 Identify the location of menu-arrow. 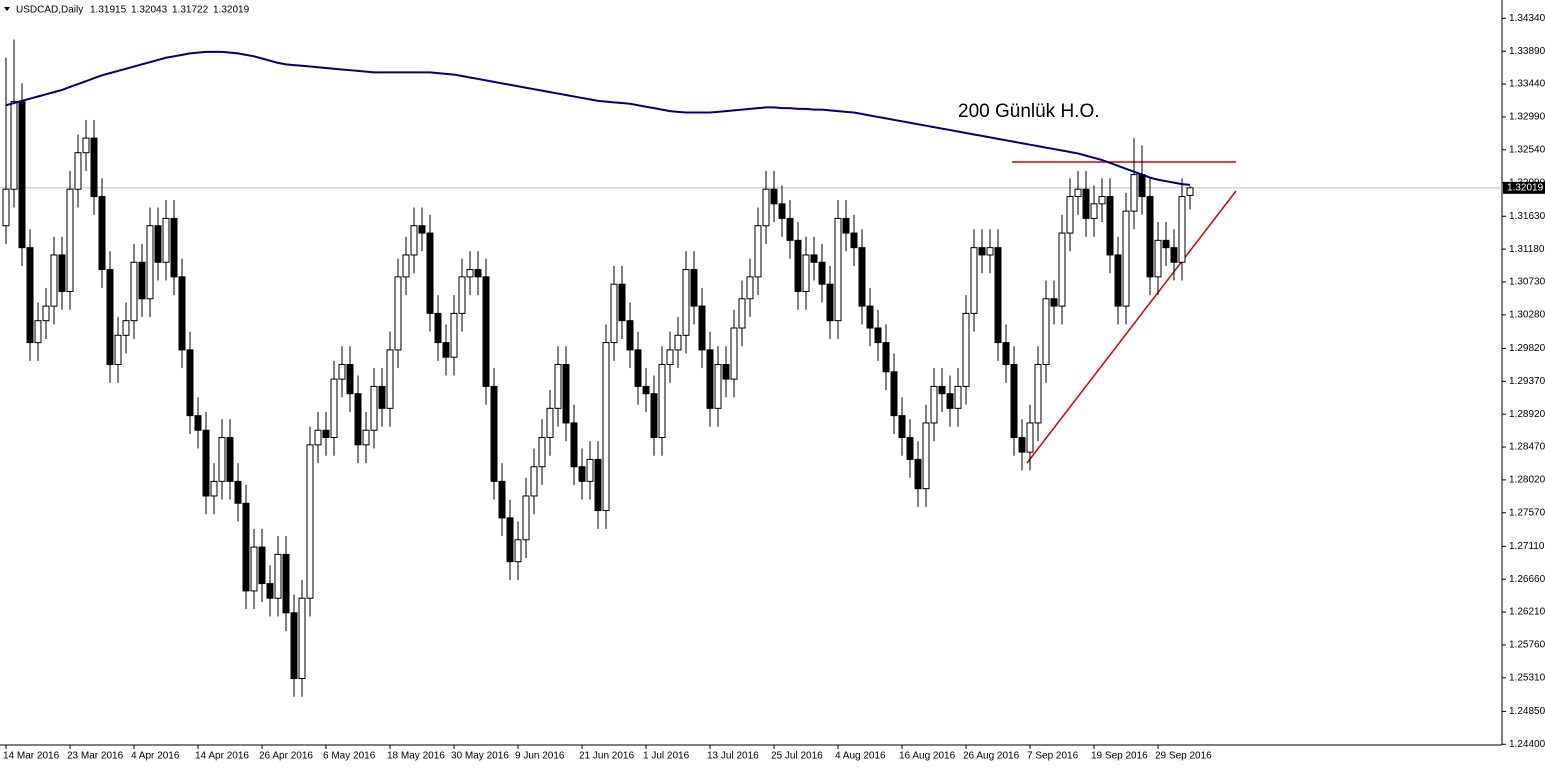
(7, 9).